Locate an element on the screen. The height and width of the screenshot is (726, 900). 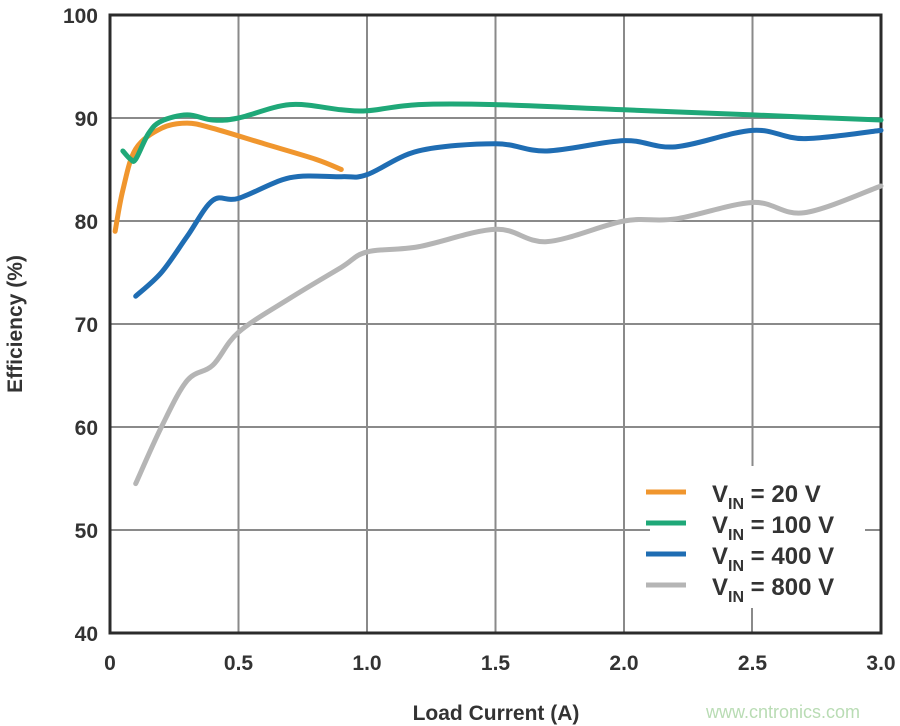
y-tick-label: 80 is located at coordinates (86, 222).